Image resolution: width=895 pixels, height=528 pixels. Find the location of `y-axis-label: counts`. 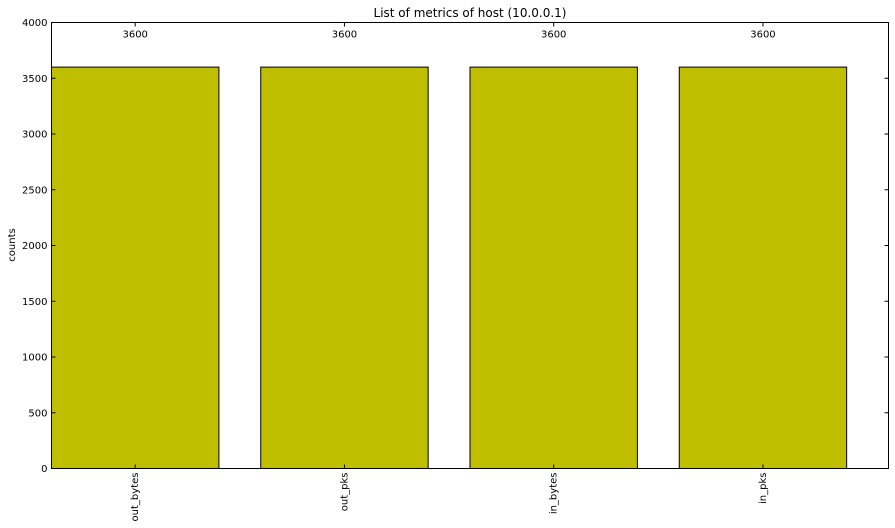

y-axis-label: counts is located at coordinates (12, 244).